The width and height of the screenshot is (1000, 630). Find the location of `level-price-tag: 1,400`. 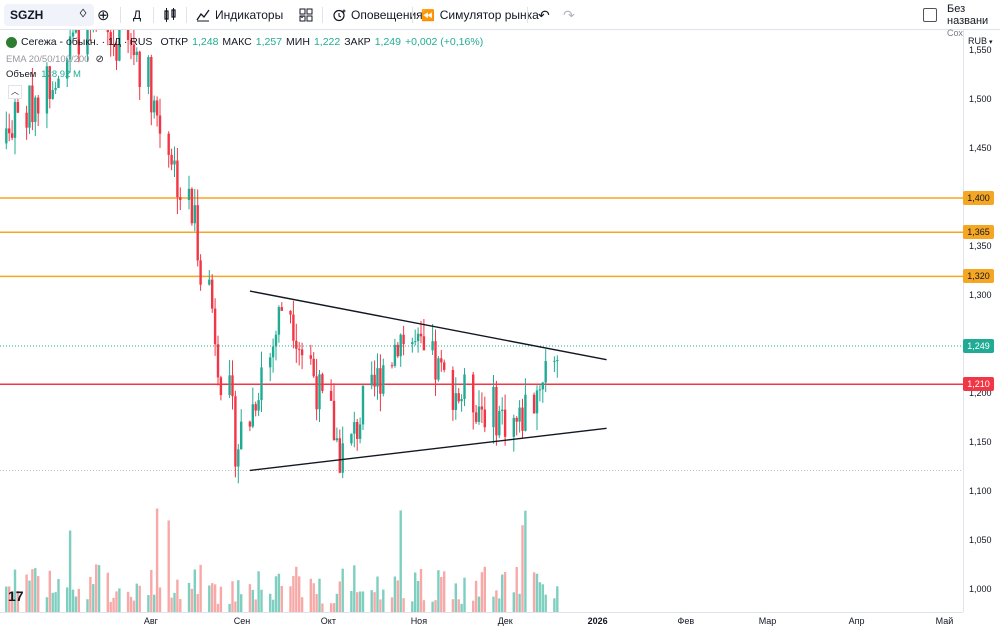

level-price-tag: 1,400 is located at coordinates (978, 198).